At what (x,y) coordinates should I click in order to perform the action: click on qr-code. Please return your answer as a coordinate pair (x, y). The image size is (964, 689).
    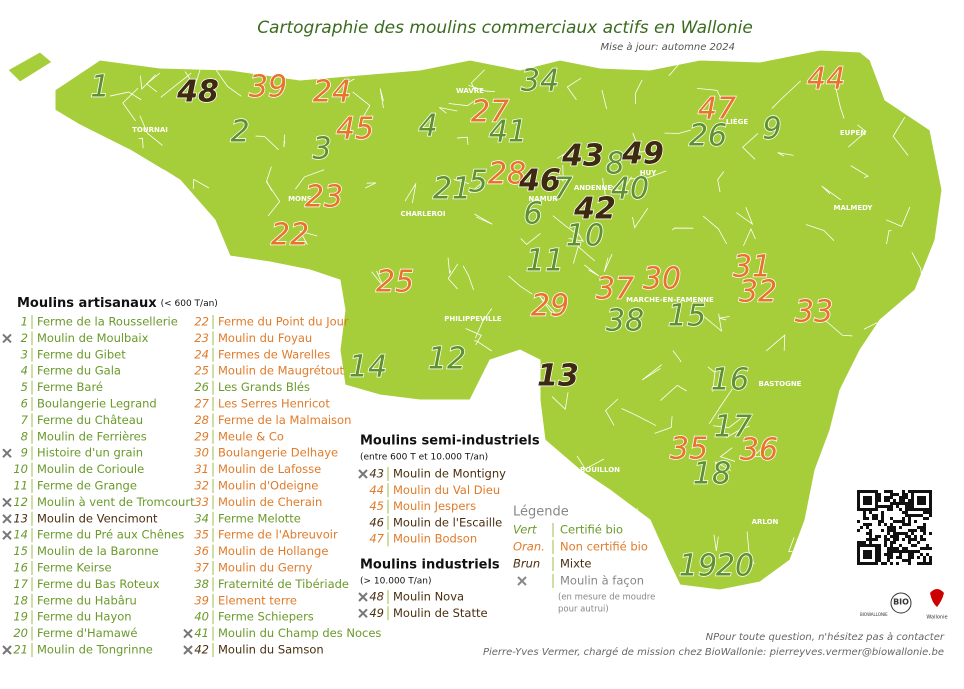
    Looking at the image, I should click on (894, 527).